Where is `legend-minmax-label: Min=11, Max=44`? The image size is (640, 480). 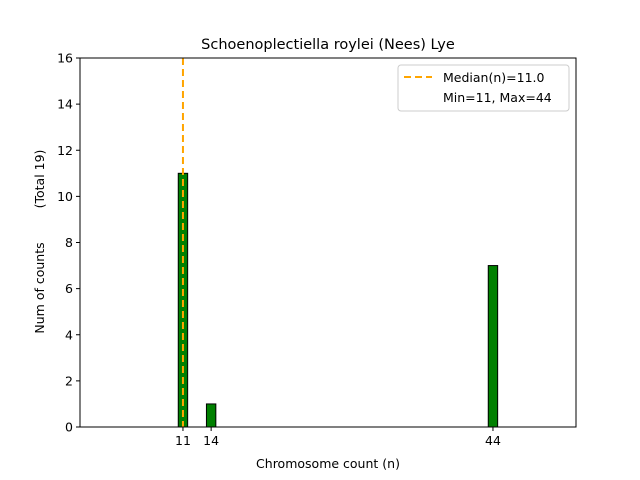 legend-minmax-label: Min=11, Max=44 is located at coordinates (497, 97).